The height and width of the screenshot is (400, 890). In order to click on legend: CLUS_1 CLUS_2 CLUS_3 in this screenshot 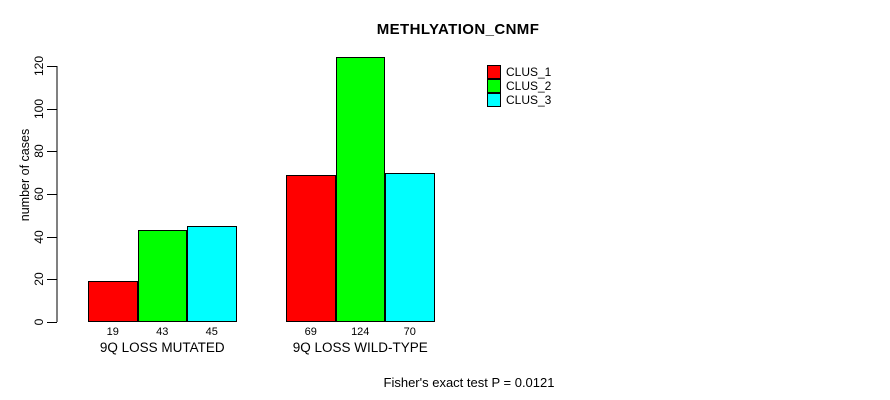, I will do `click(519, 86)`.